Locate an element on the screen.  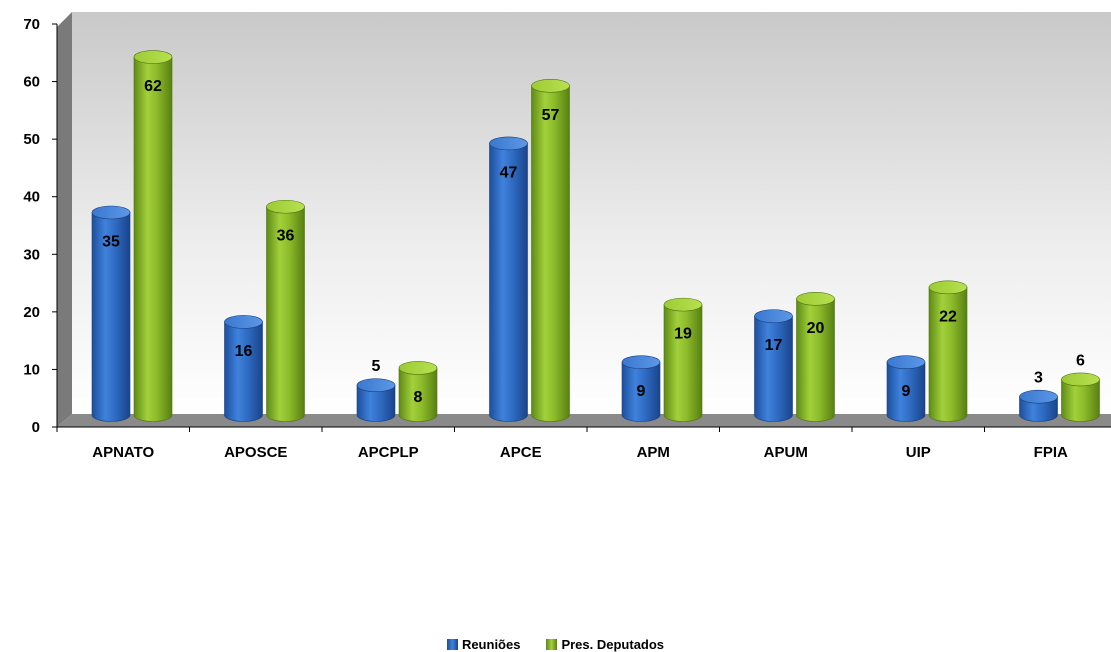
legend-label: Pres. Deputados is located at coordinates (613, 644).